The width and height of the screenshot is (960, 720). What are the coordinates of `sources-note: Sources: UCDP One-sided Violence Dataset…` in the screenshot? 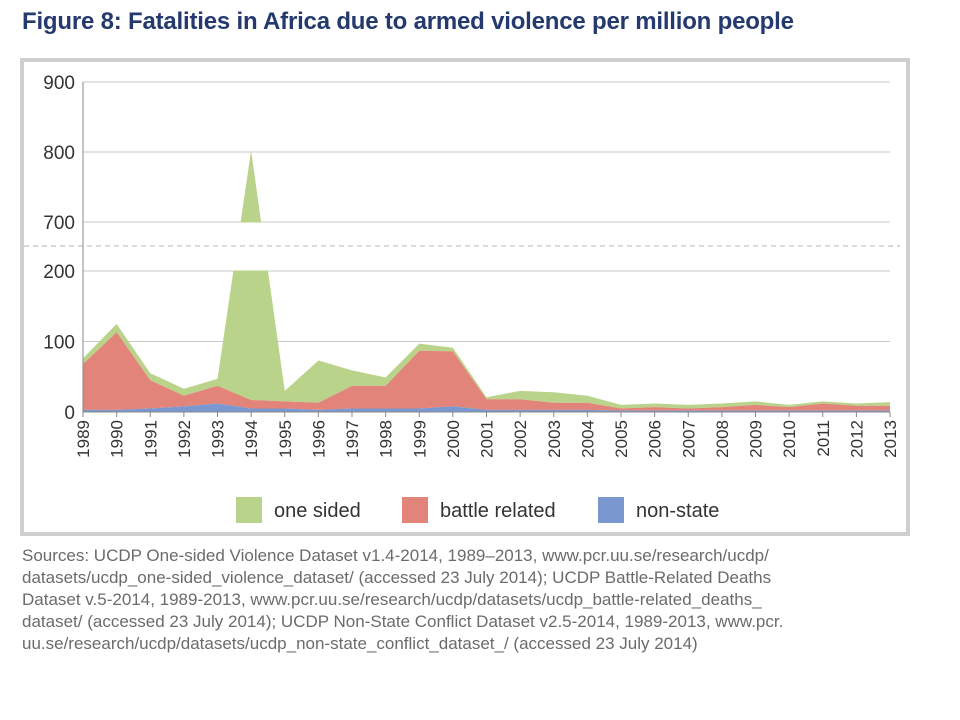 It's located at (472, 600).